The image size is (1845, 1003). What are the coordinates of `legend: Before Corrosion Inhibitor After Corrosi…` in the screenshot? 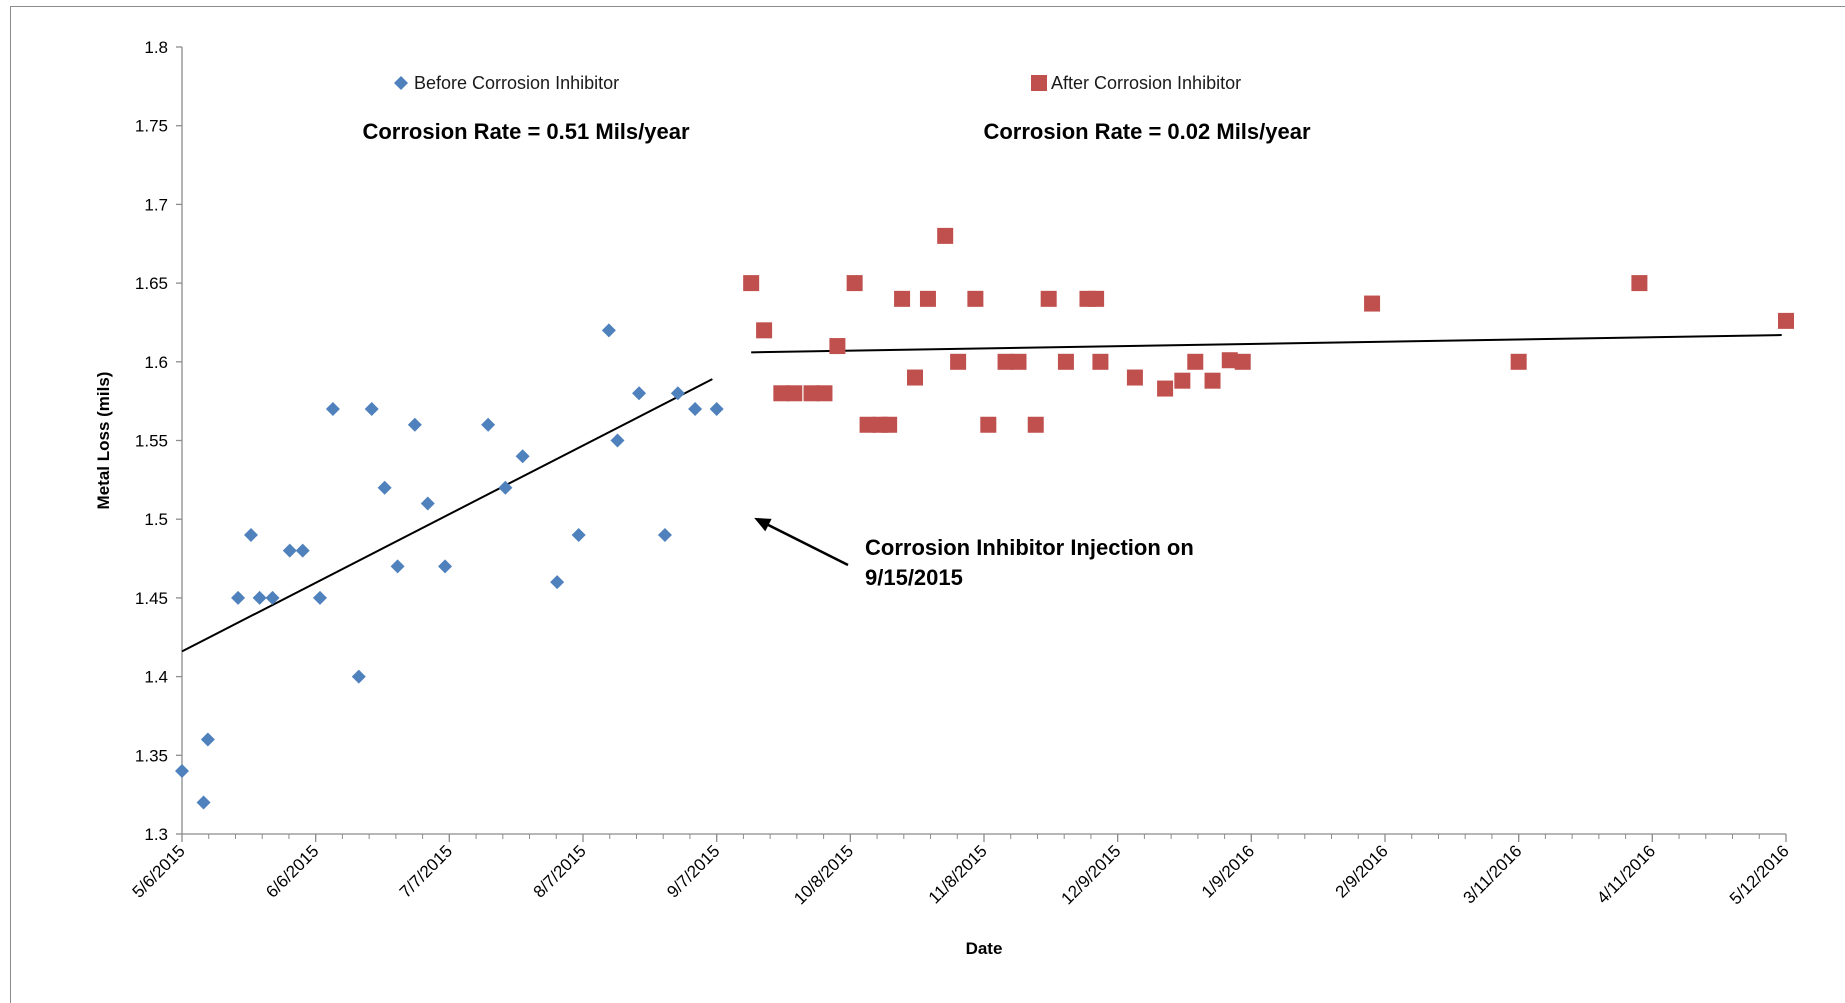 It's located at (817, 83).